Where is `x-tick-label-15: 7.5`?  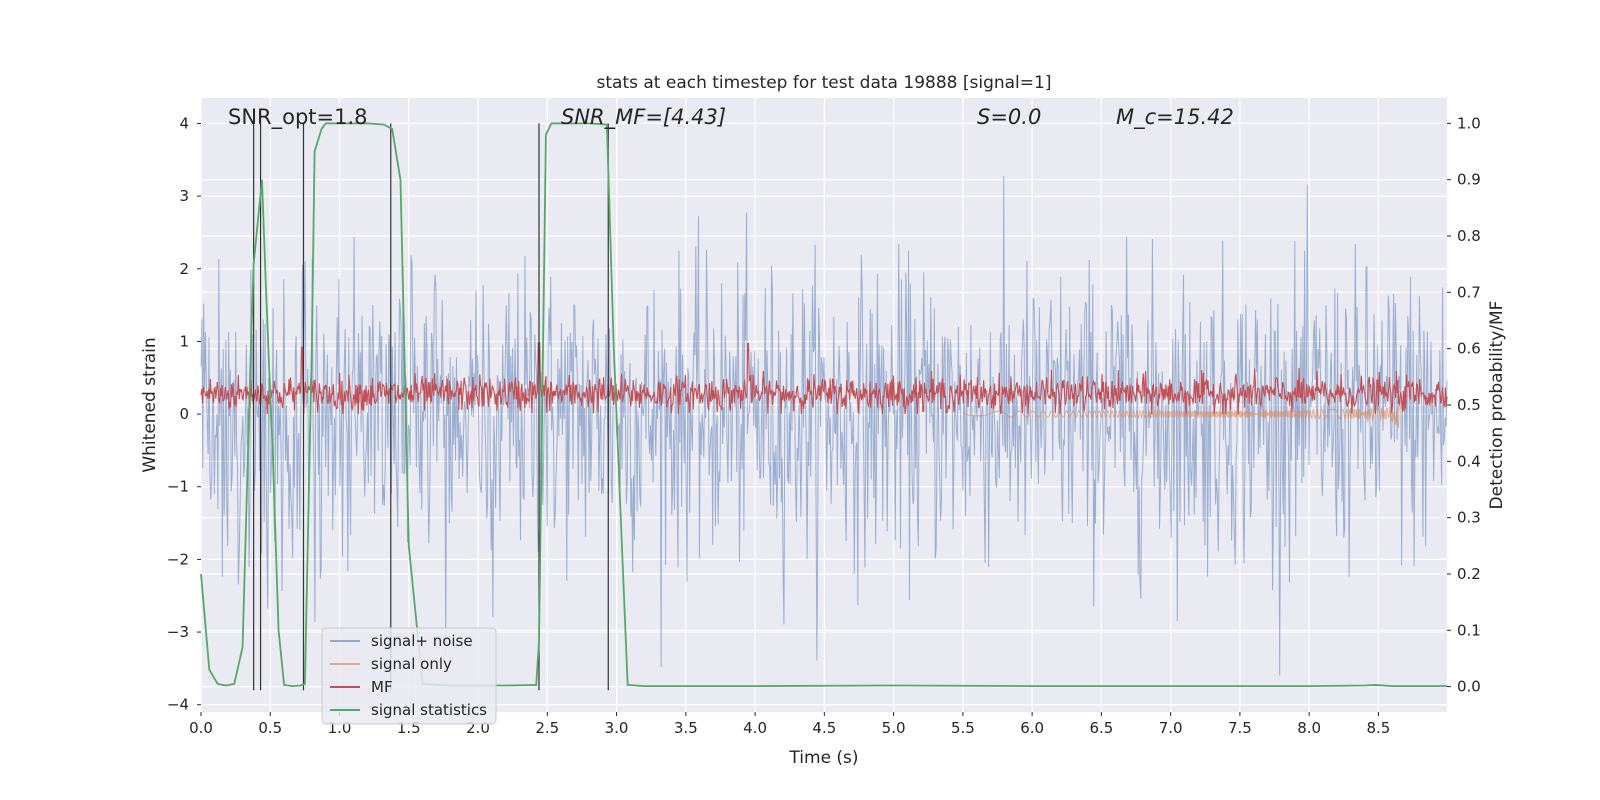
x-tick-label-15: 7.5 is located at coordinates (1240, 728).